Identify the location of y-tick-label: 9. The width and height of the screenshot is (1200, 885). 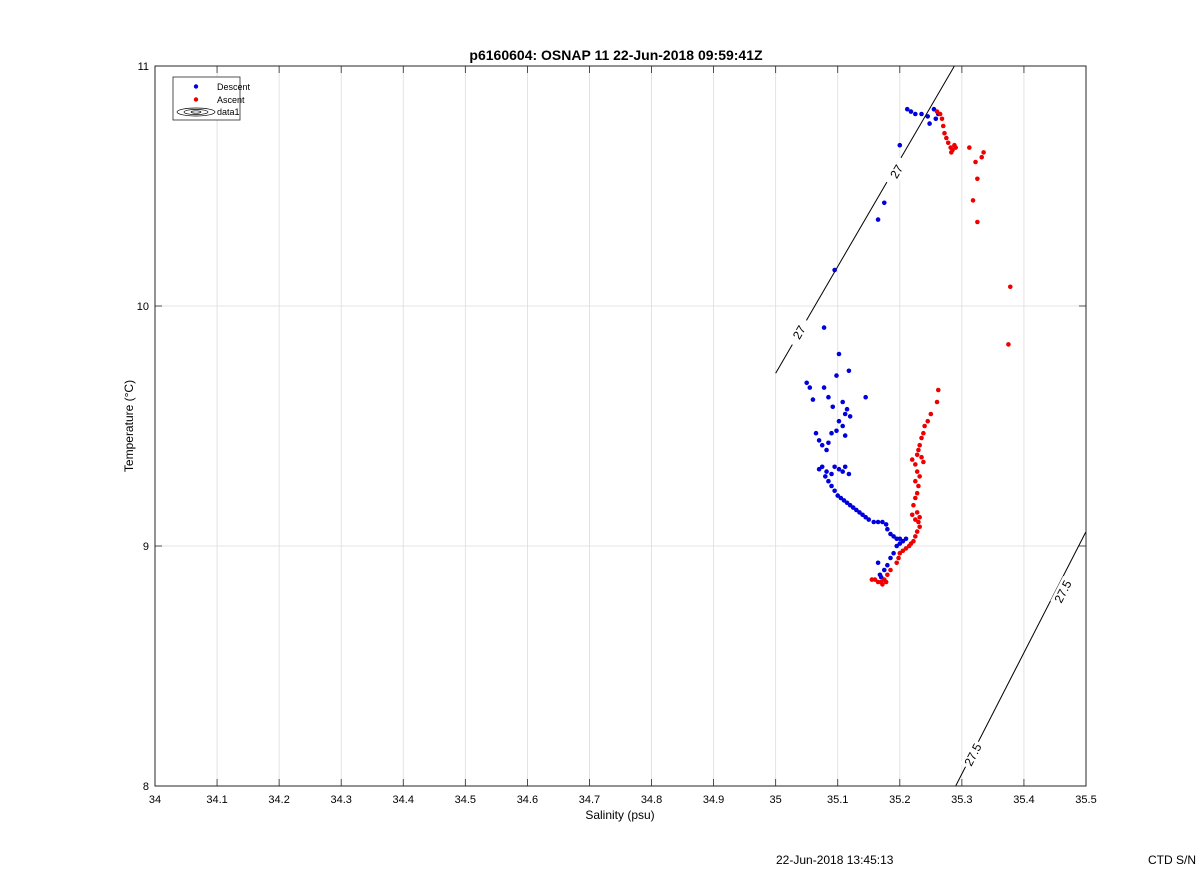
(146, 547).